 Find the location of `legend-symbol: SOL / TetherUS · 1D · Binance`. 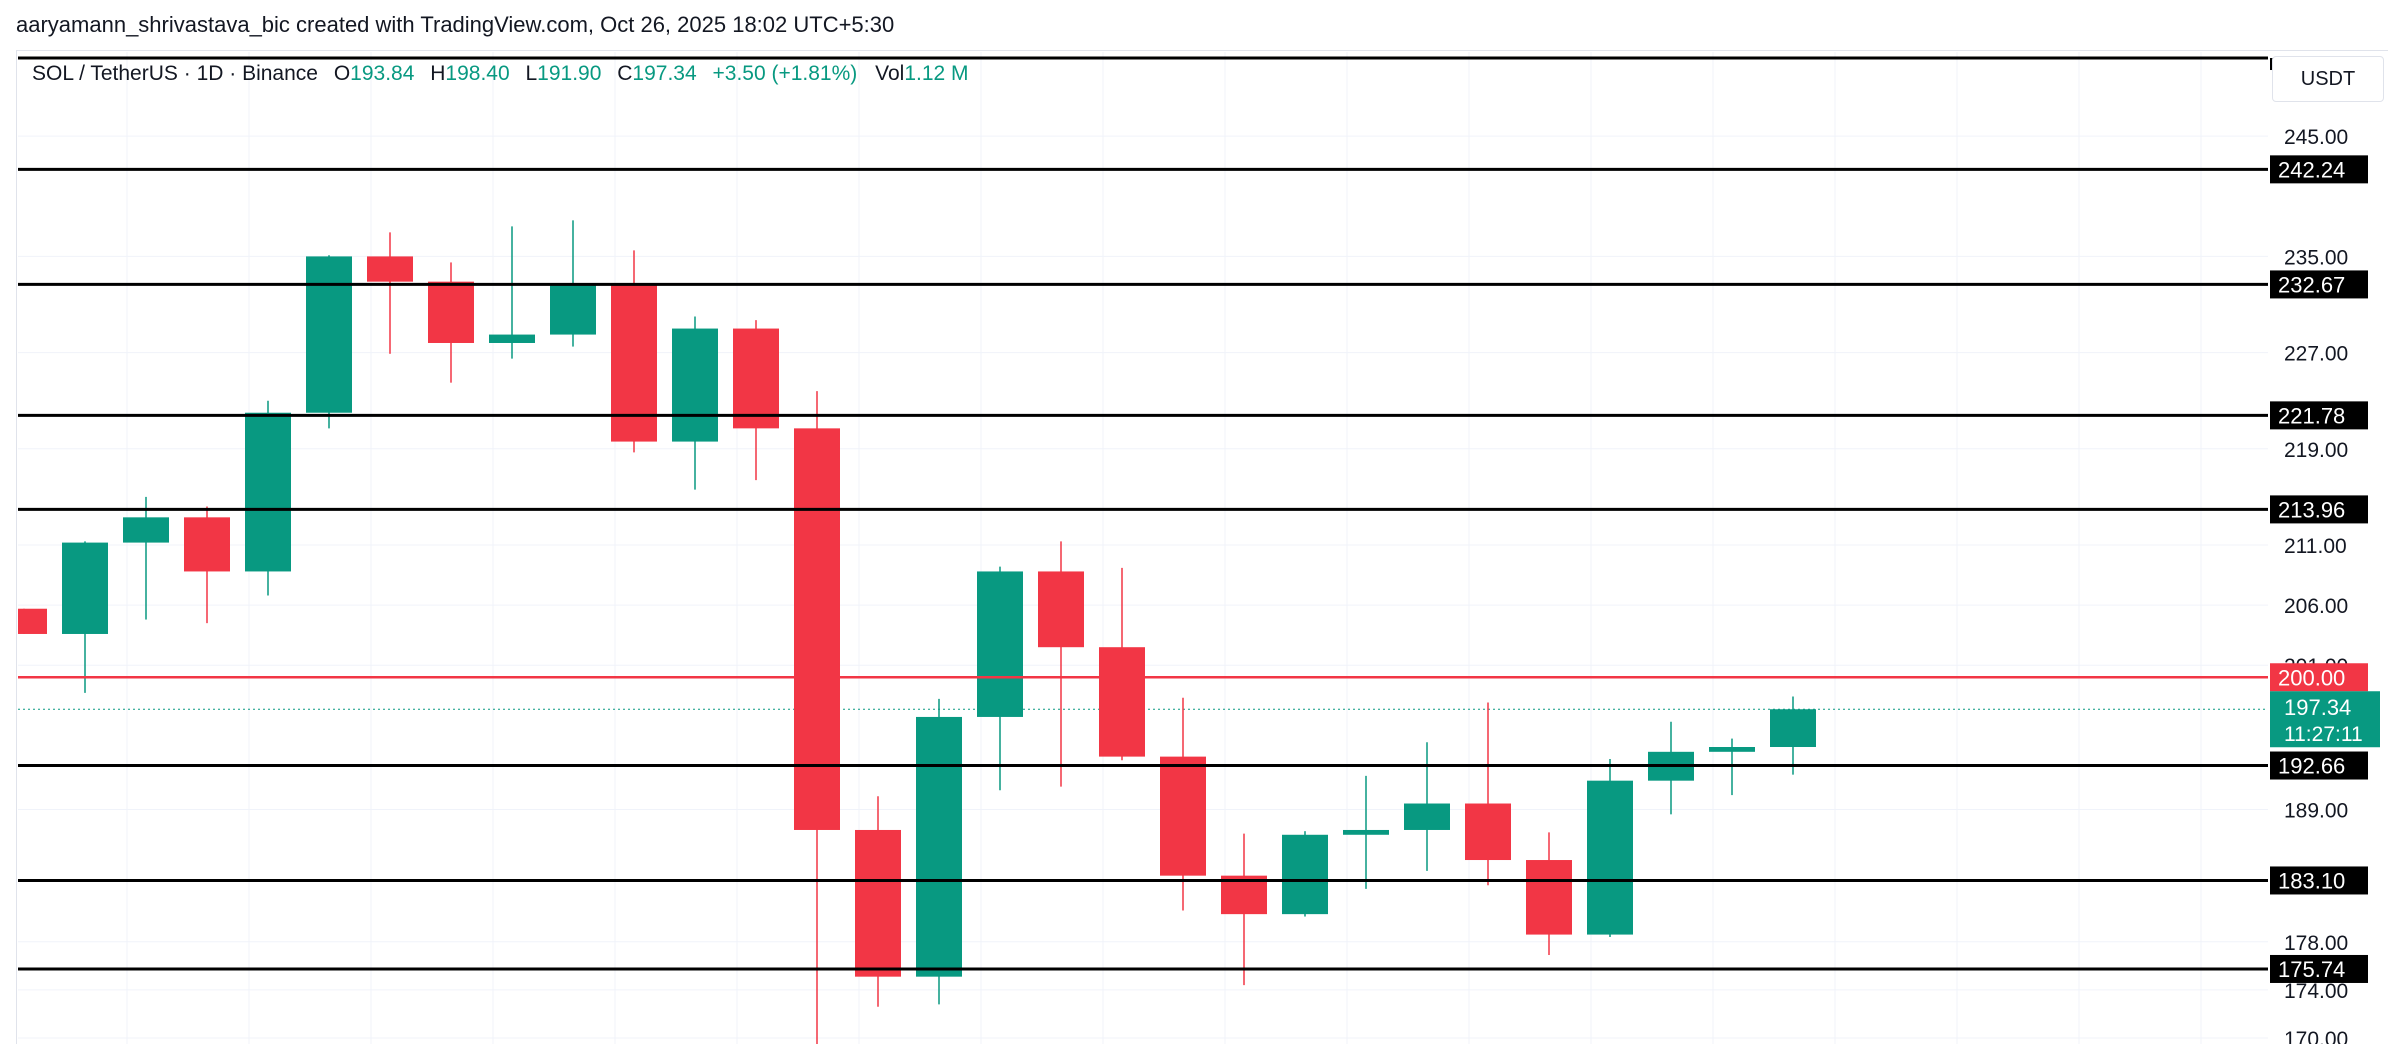

legend-symbol: SOL / TetherUS · 1D · Binance is located at coordinates (175, 73).